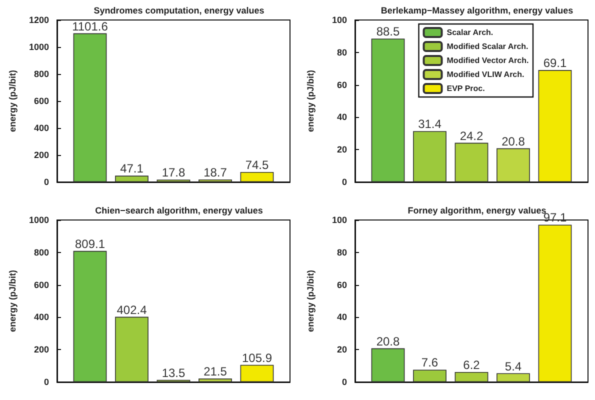  I want to click on y-tick-label: 1200, so click(38, 20).